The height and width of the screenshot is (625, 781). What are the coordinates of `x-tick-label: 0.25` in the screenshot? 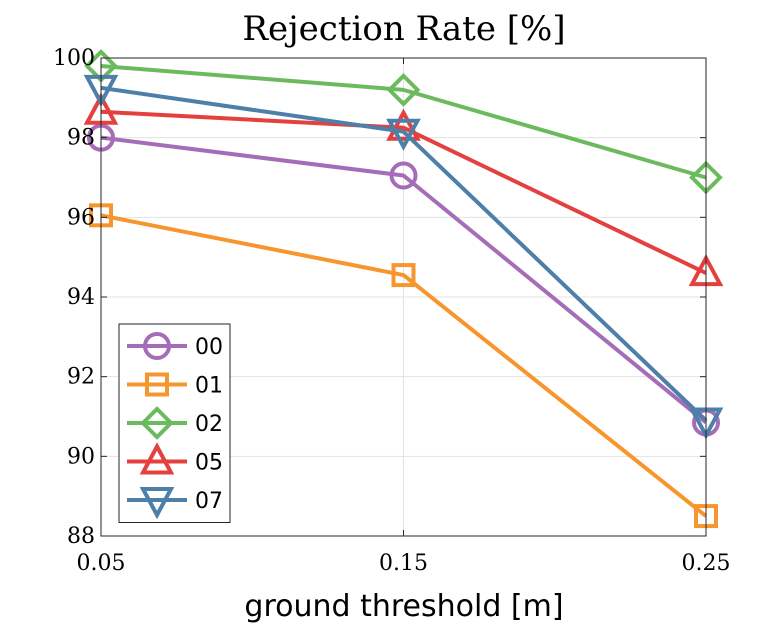 It's located at (706, 563).